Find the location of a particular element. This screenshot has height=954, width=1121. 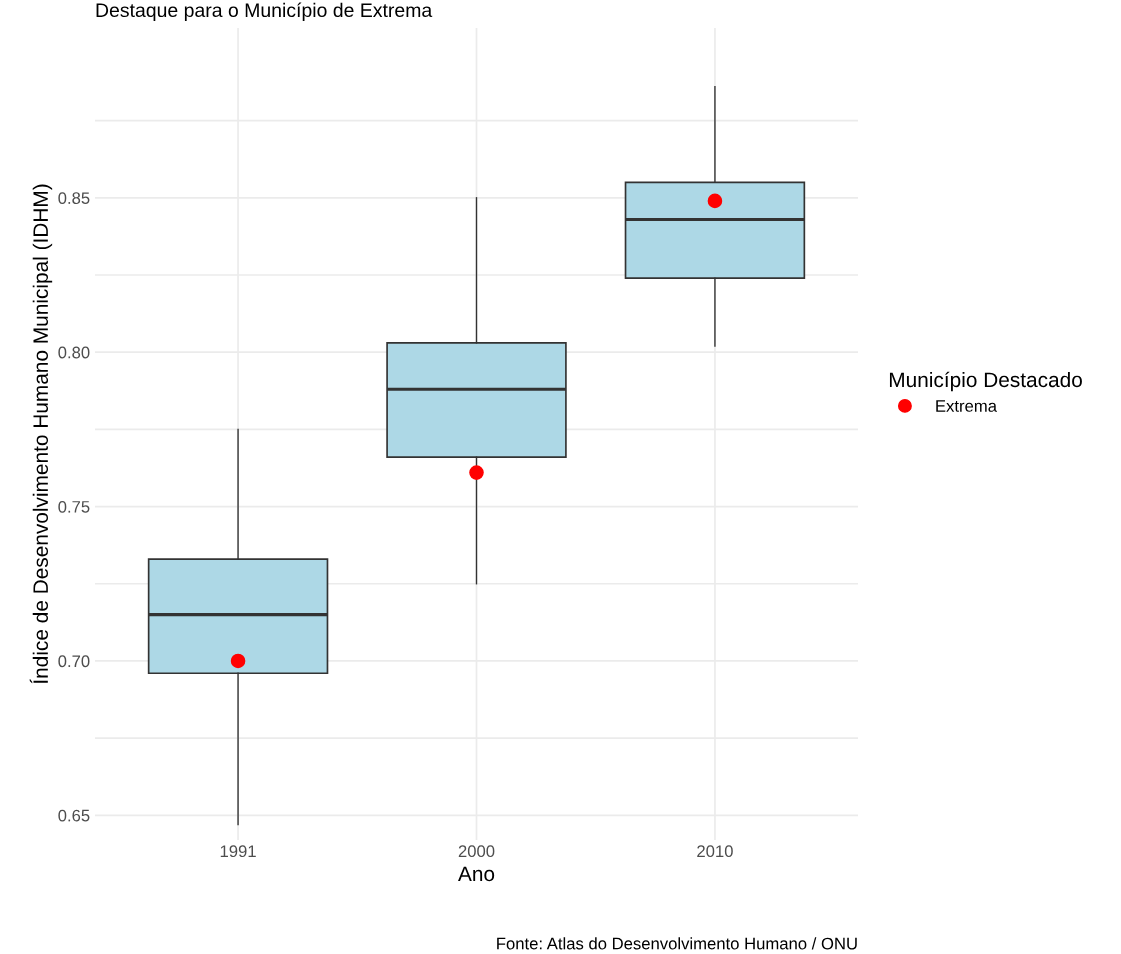

x-tick-label: 2000 is located at coordinates (476, 851).